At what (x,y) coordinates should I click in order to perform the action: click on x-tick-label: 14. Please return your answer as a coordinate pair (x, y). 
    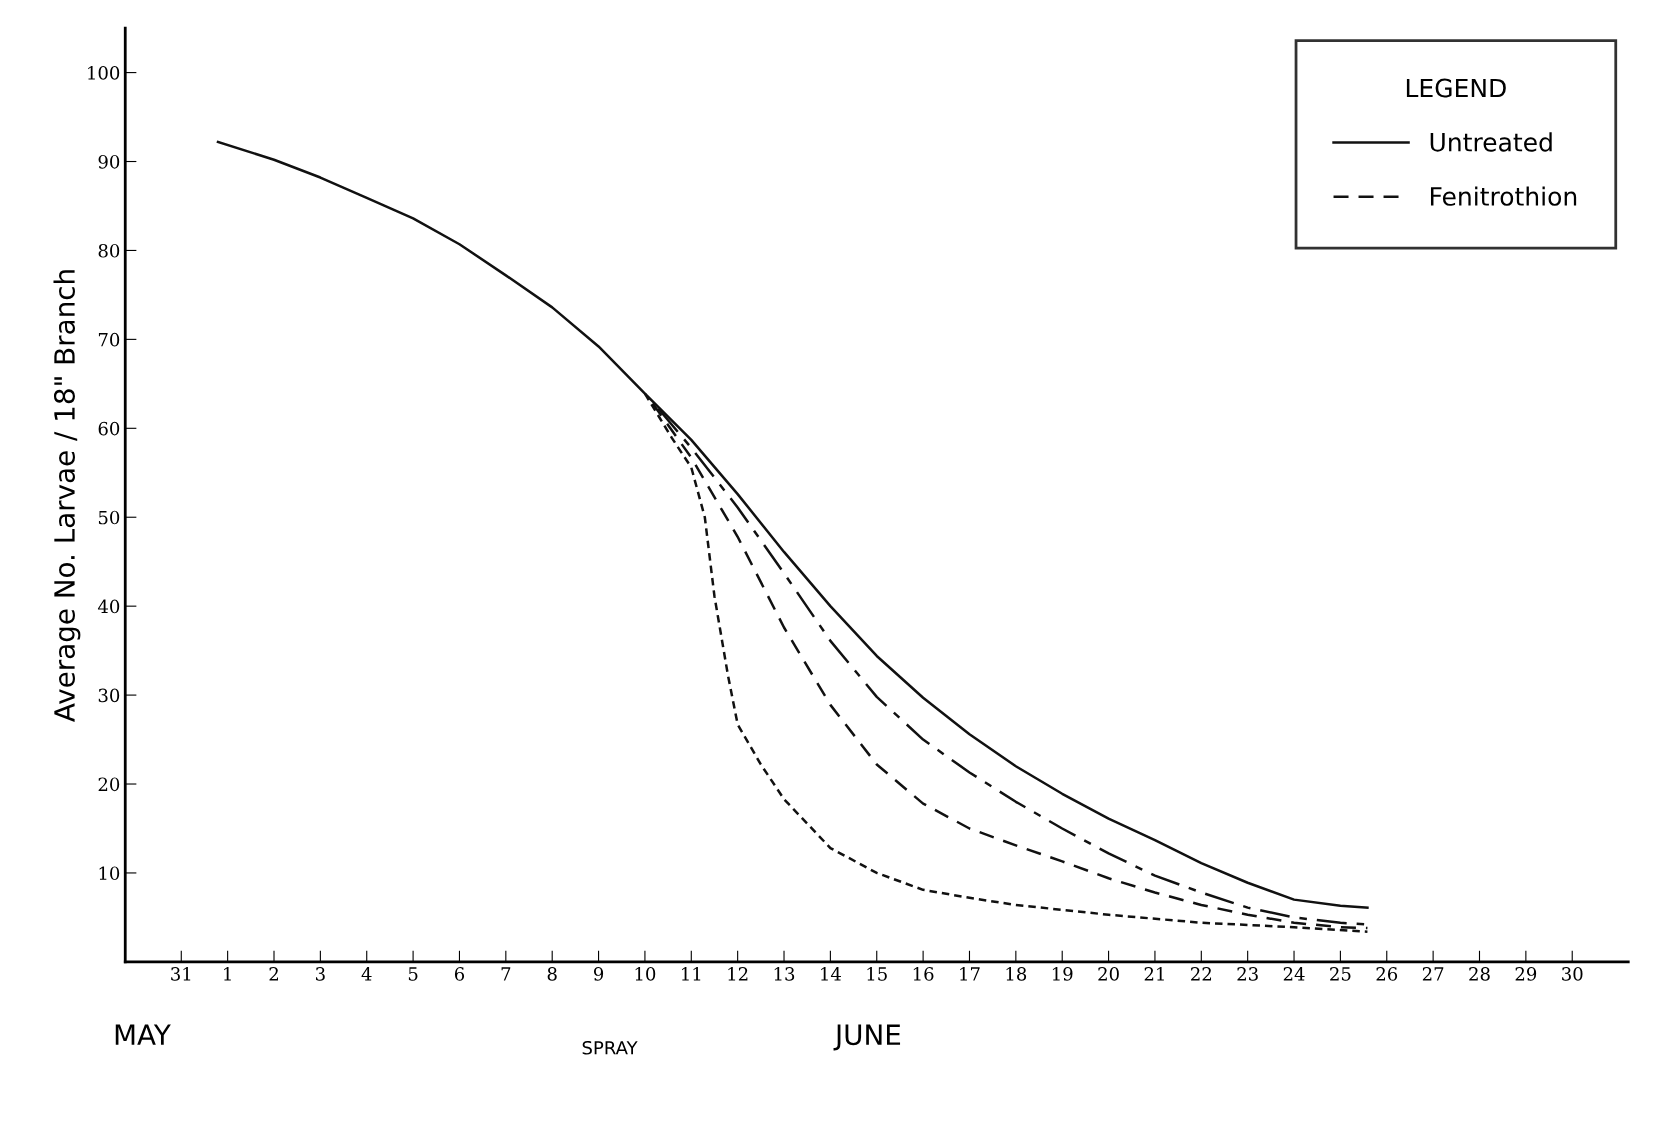
    Looking at the image, I should click on (831, 974).